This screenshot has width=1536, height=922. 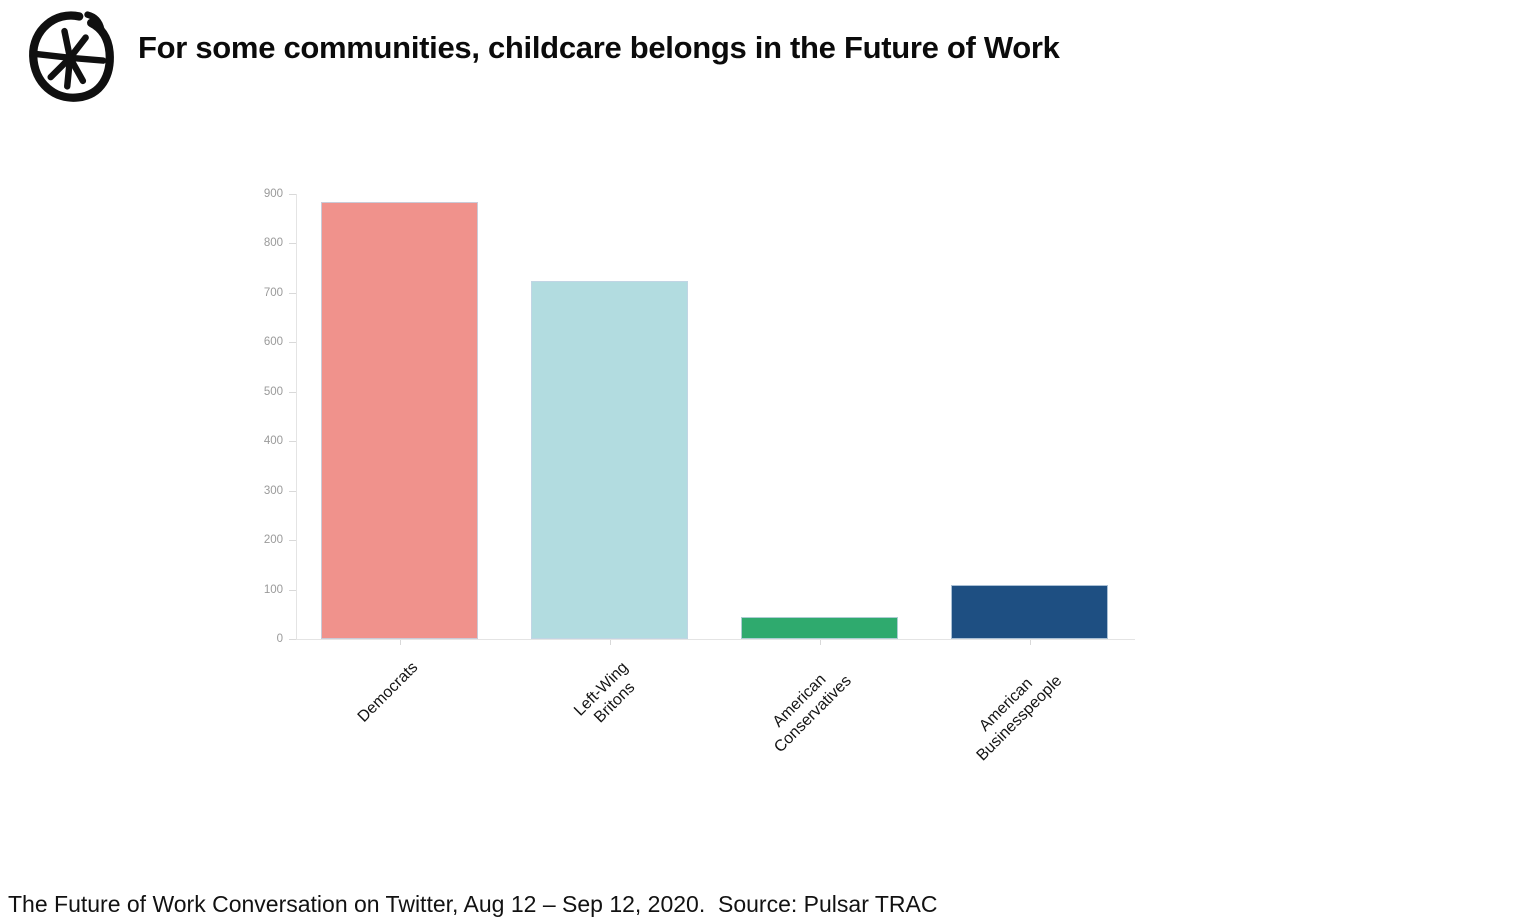 I want to click on x-axis-tick-left-wing-britons, so click(x=610, y=642).